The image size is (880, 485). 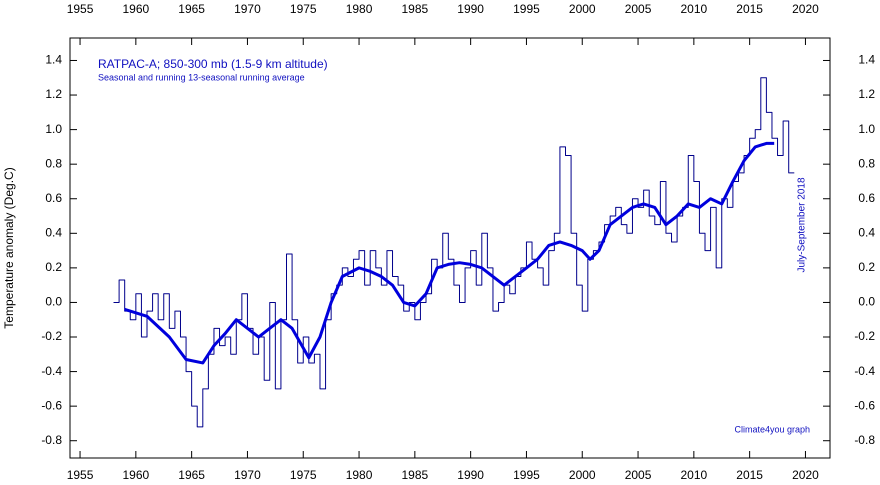 I want to click on annotation: Climate4you graph, so click(x=772, y=429).